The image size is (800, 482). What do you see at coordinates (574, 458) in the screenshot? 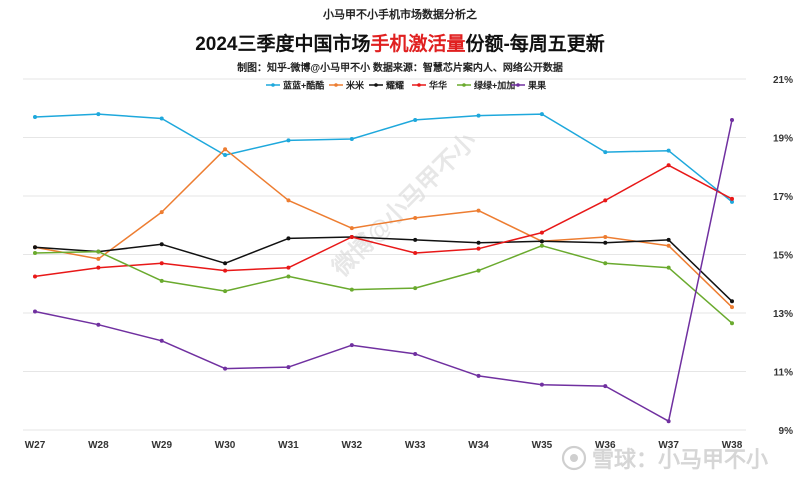
I see `snowball-logo-icon` at bounding box center [574, 458].